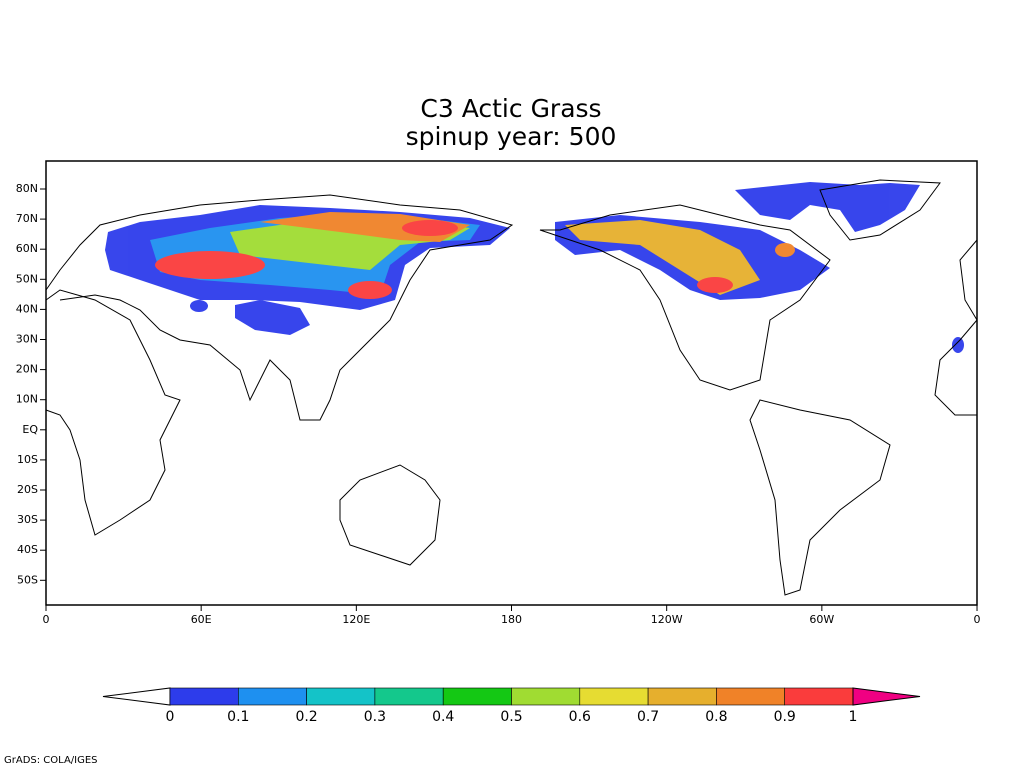  Describe the element at coordinates (170, 717) in the screenshot. I see `colorbar-label: 0` at that location.